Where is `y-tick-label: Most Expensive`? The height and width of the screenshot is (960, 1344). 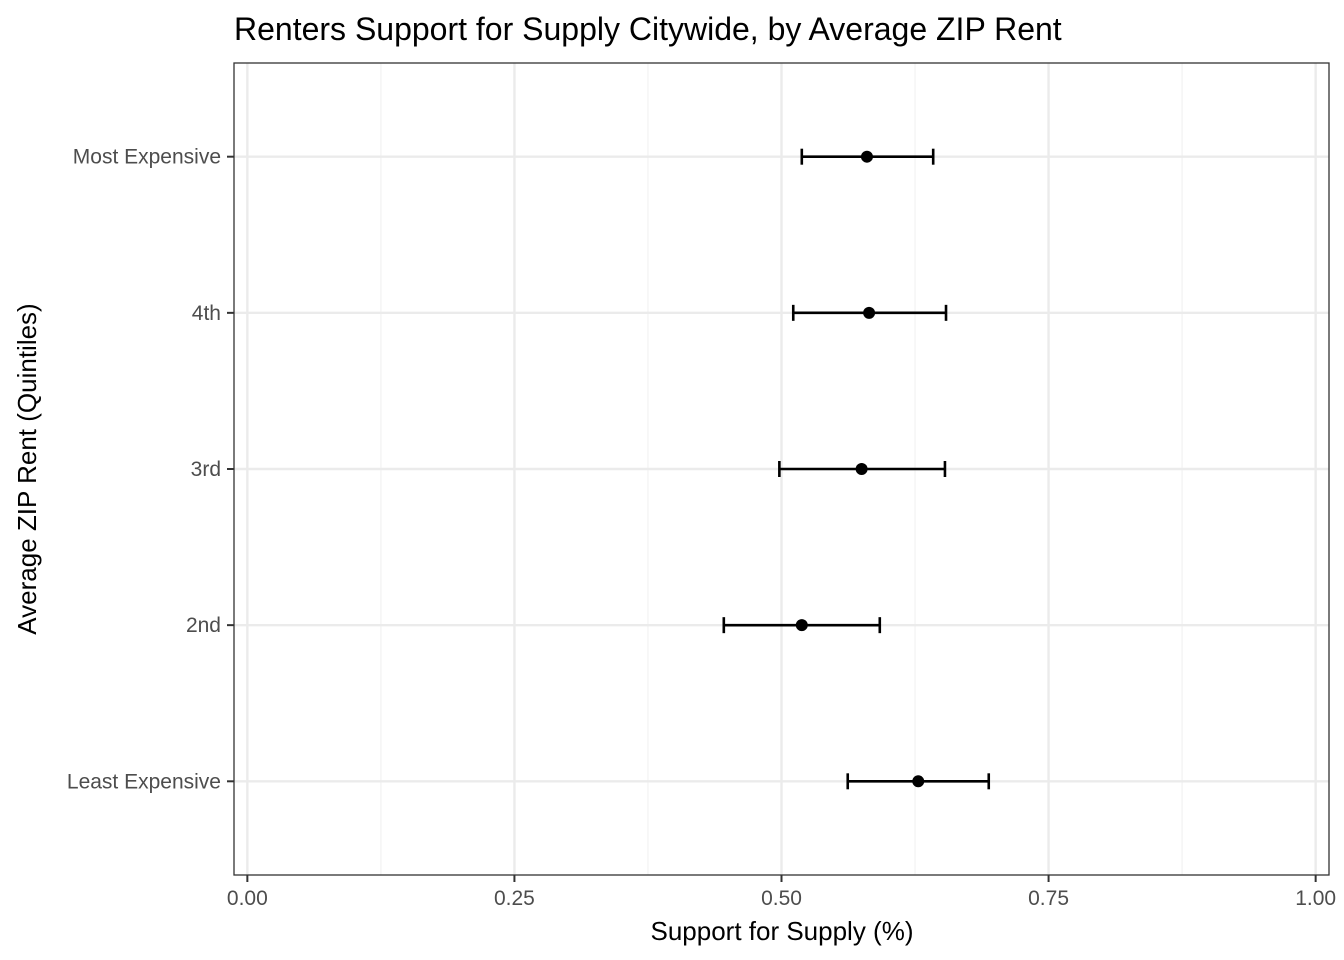
y-tick-label: Most Expensive is located at coordinates (147, 157).